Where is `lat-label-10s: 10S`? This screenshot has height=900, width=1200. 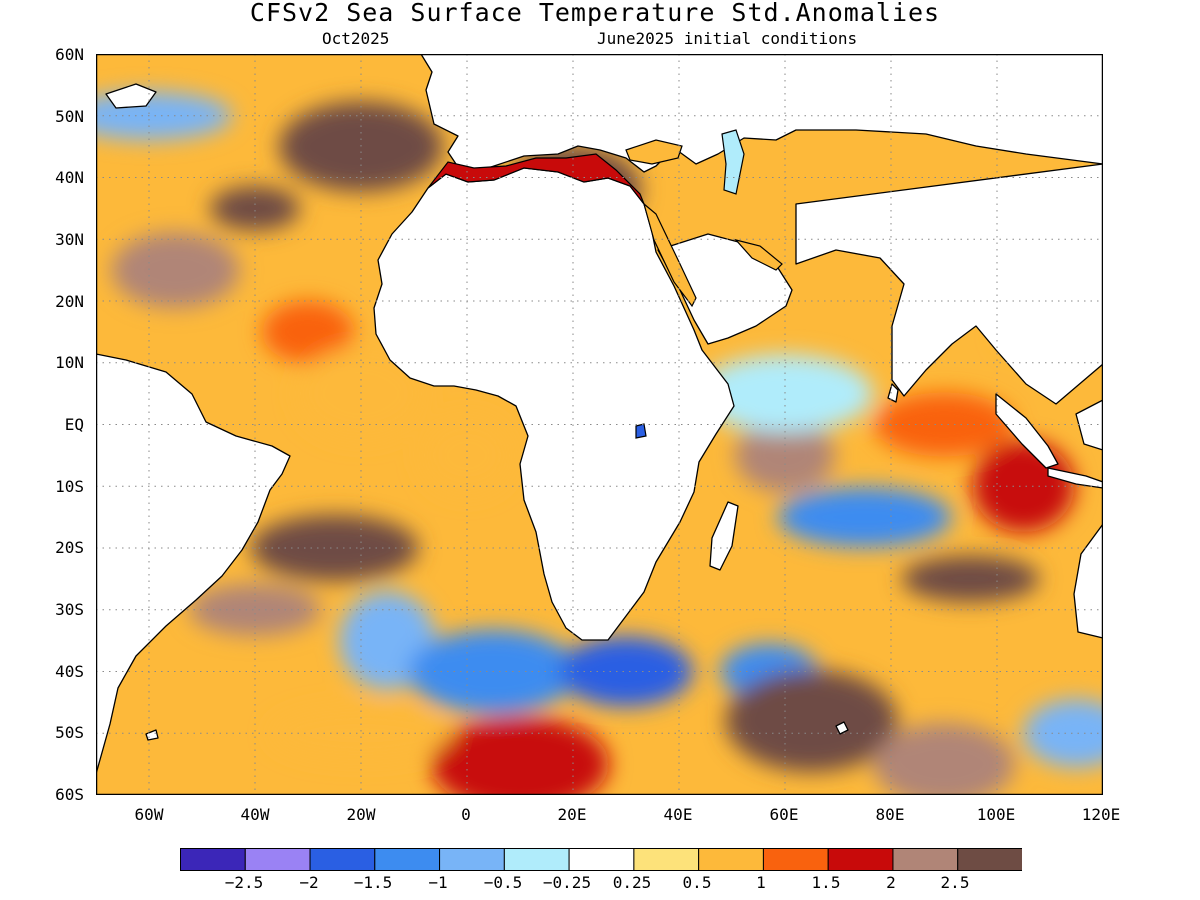 lat-label-10s: 10S is located at coordinates (69, 486).